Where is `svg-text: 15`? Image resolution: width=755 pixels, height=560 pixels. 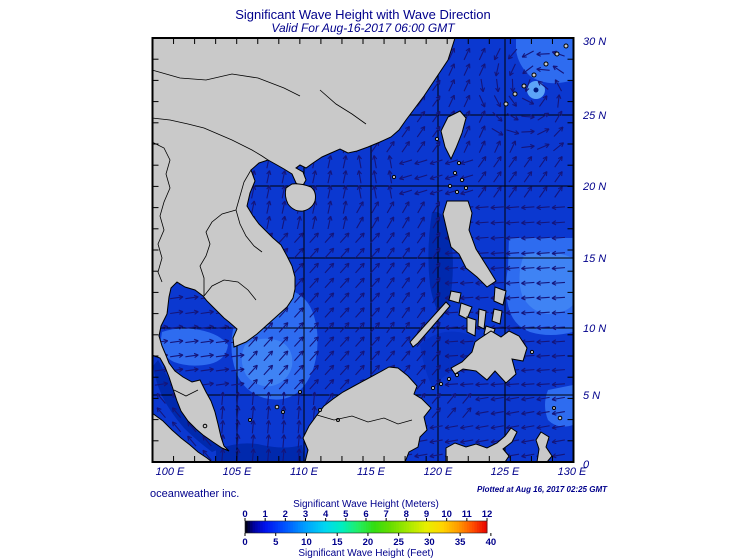 svg-text: 15 is located at coordinates (337, 542).